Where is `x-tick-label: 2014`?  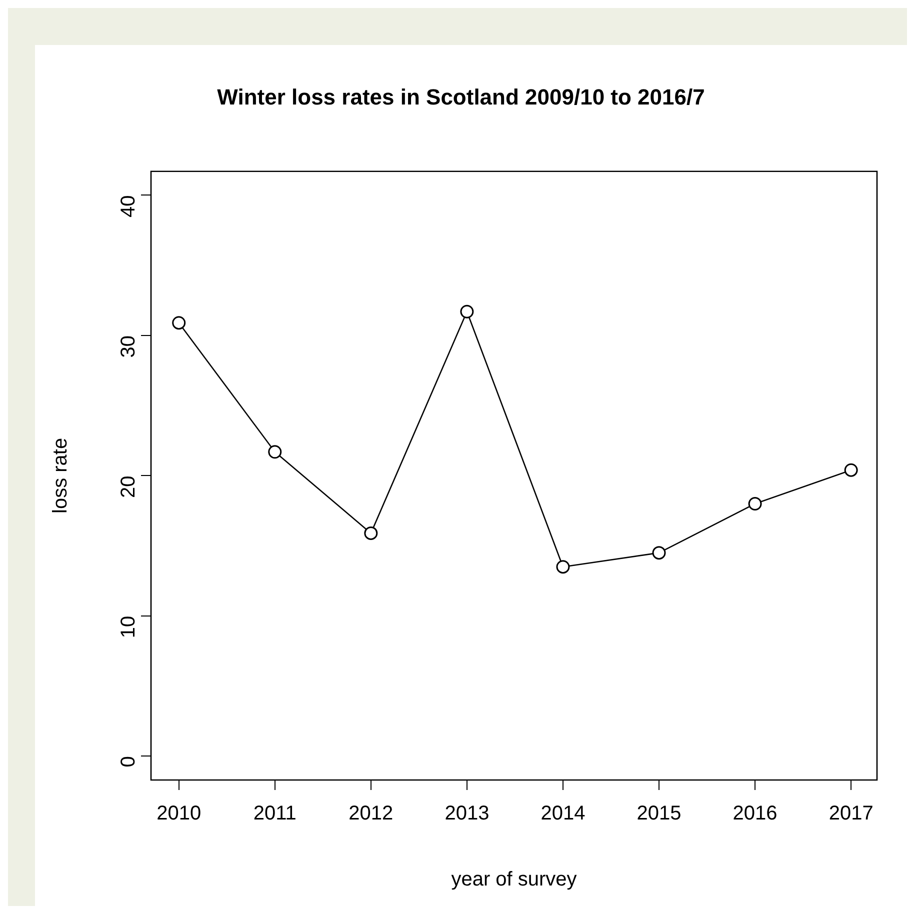
x-tick-label: 2014 is located at coordinates (563, 813).